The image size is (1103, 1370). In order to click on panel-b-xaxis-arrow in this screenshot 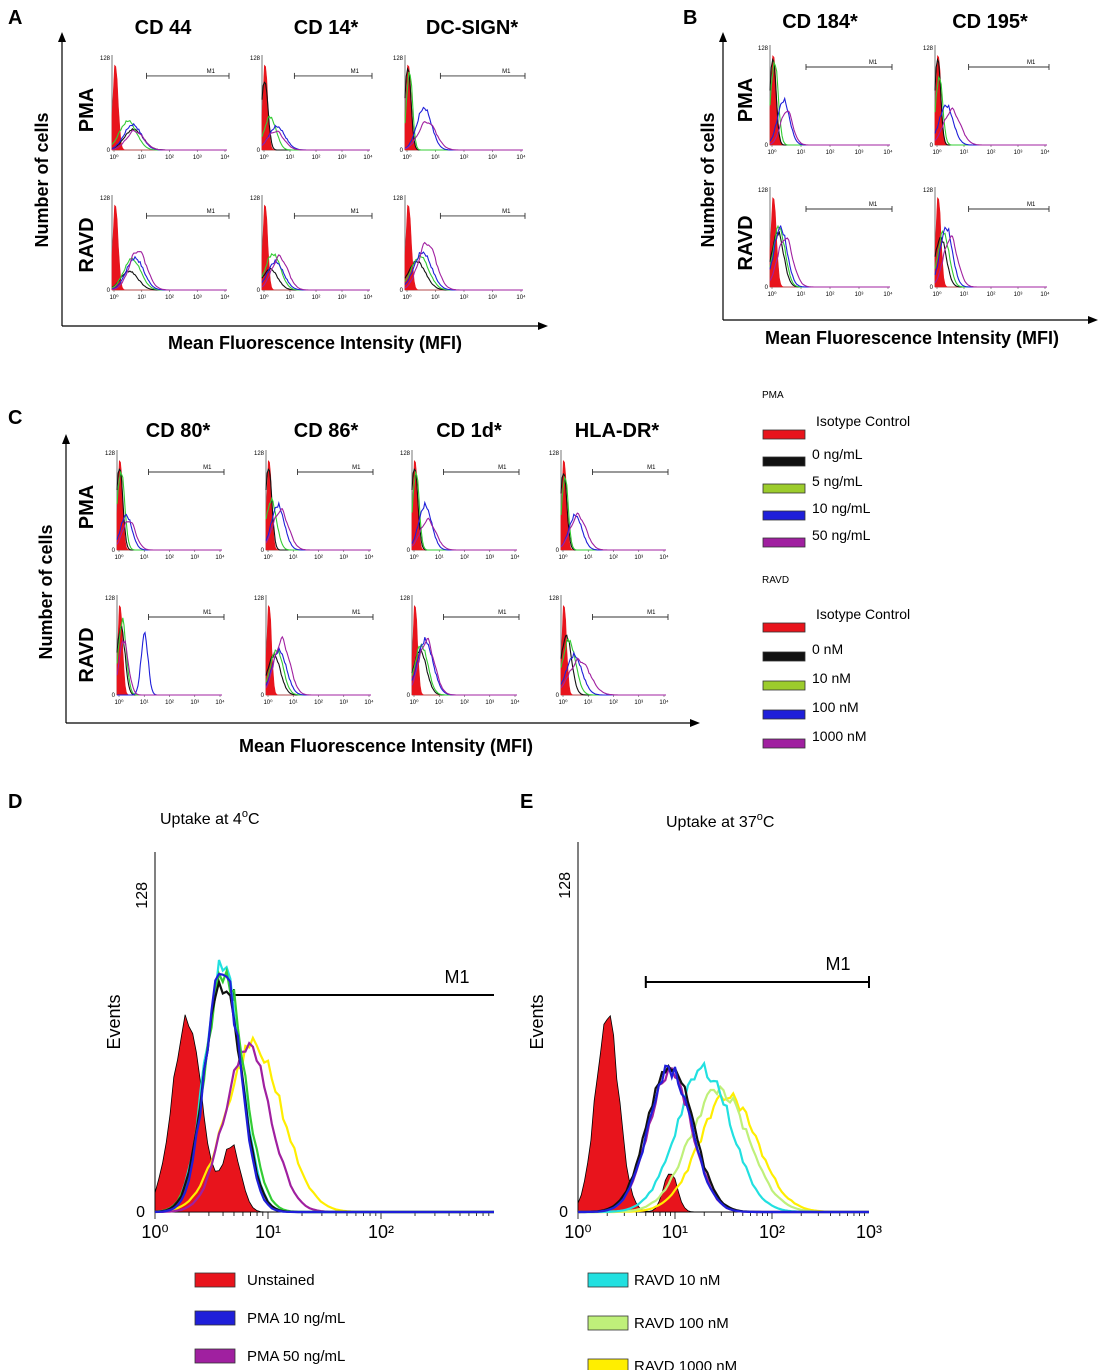, I will do `click(1093, 320)`.